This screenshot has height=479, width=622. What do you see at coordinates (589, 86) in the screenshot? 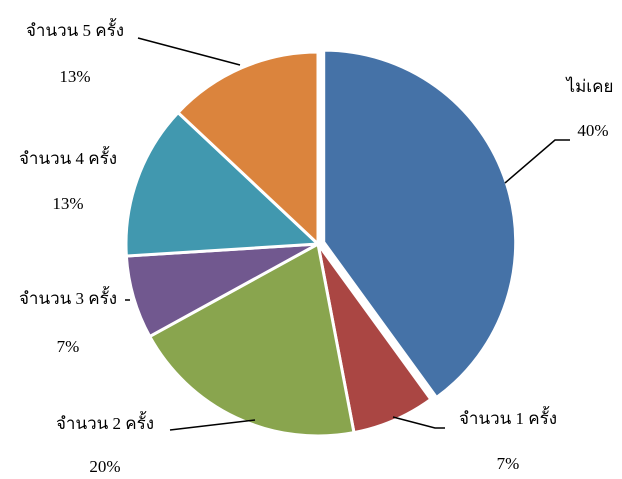
I see `slice-label: ไม่เคย` at bounding box center [589, 86].